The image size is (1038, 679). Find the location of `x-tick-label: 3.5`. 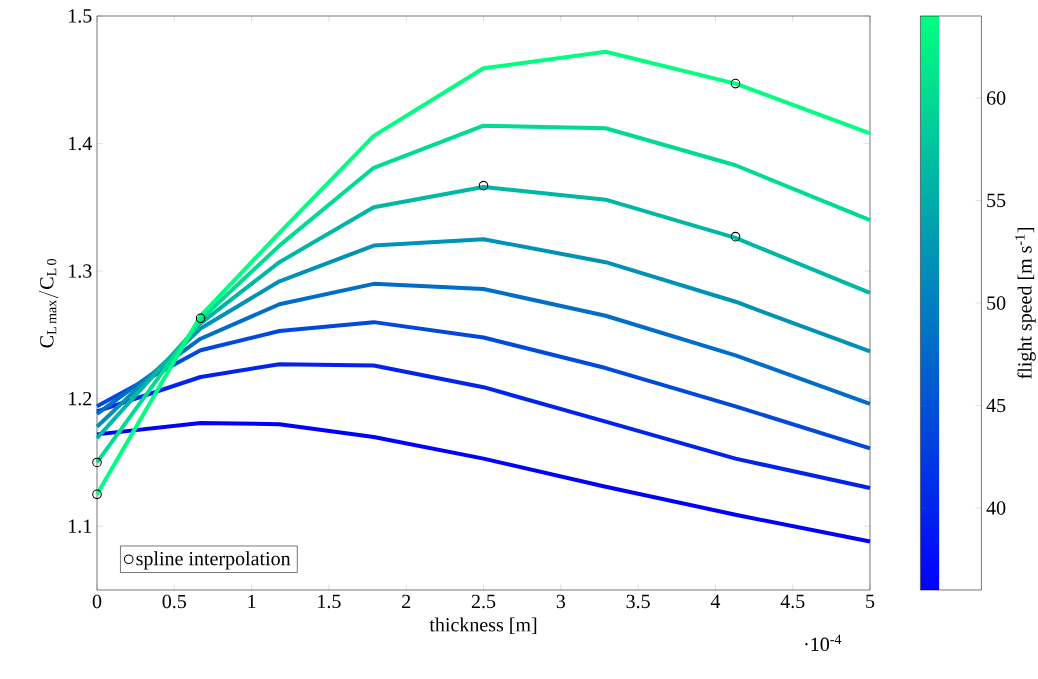

x-tick-label: 3.5 is located at coordinates (638, 601).